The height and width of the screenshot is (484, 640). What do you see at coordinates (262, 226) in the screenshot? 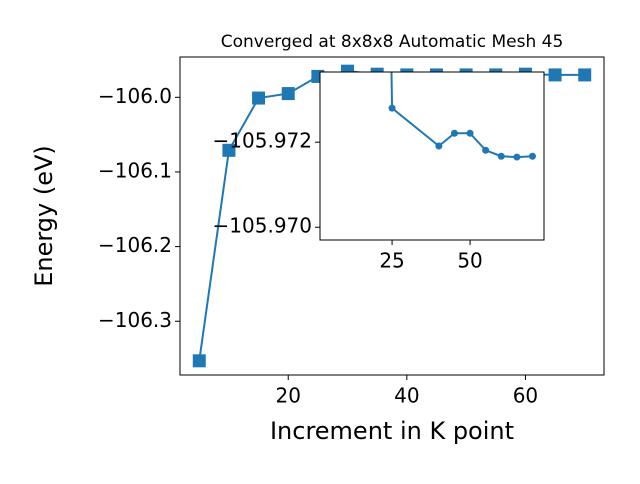
I see `y-tick-label: −105.970` at bounding box center [262, 226].